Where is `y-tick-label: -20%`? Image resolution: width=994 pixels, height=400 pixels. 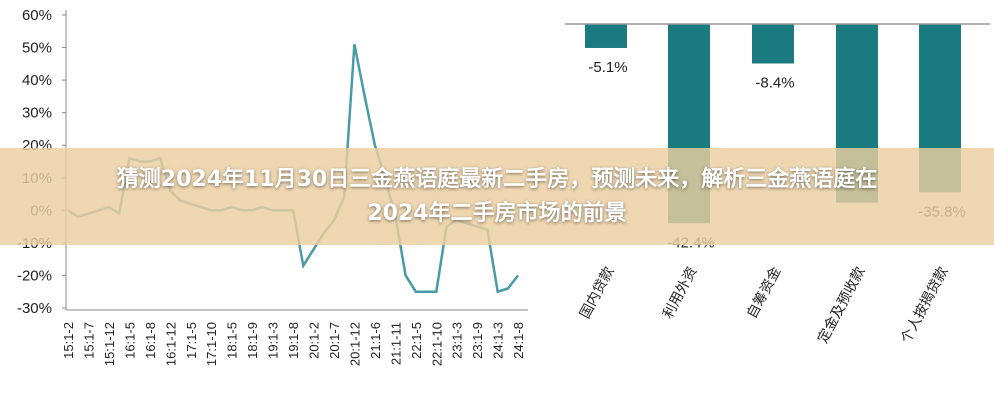 y-tick-label: -20% is located at coordinates (34, 275).